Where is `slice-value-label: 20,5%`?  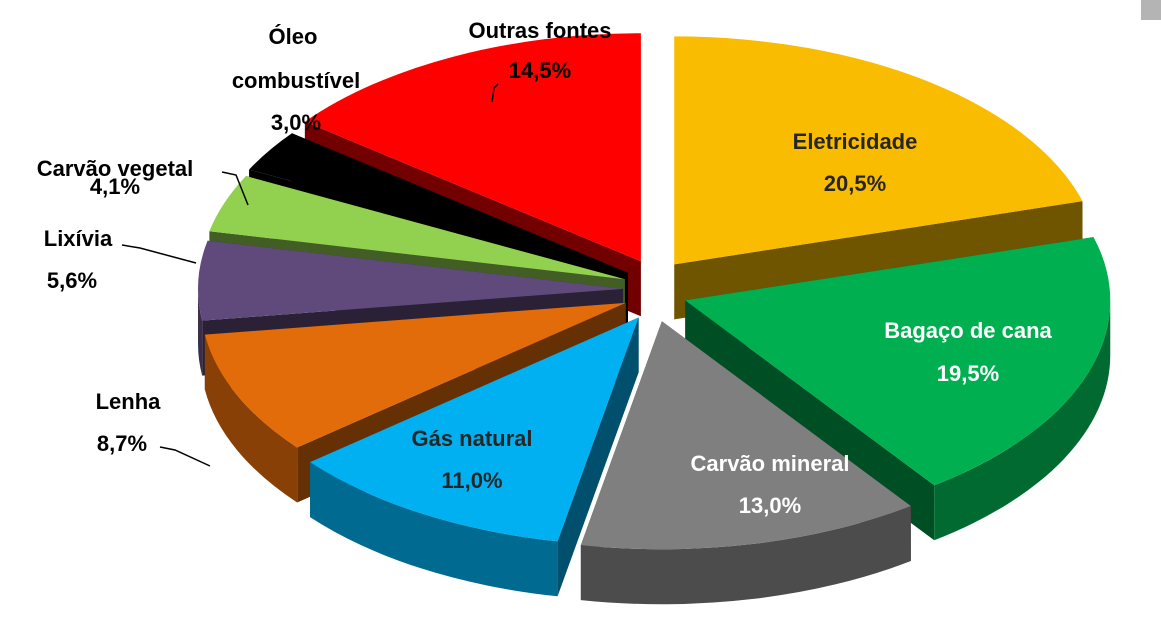
slice-value-label: 20,5% is located at coordinates (855, 183).